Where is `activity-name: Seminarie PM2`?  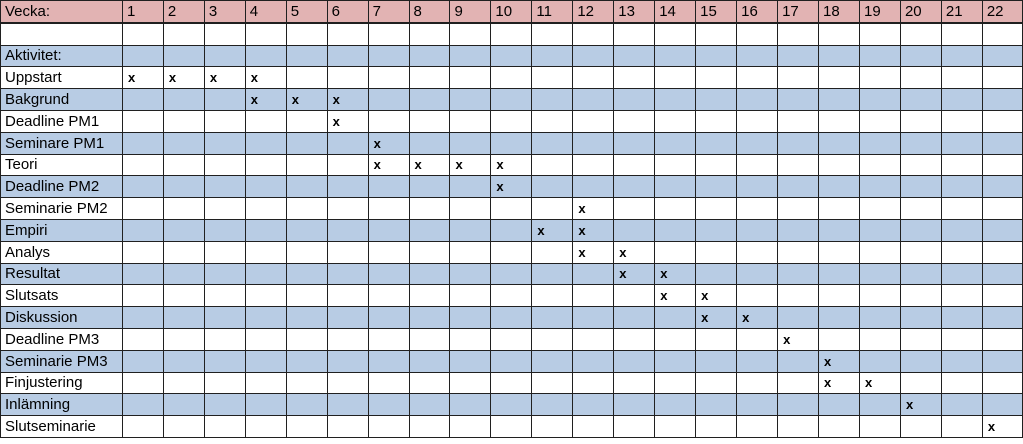 activity-name: Seminarie PM2 is located at coordinates (61, 208).